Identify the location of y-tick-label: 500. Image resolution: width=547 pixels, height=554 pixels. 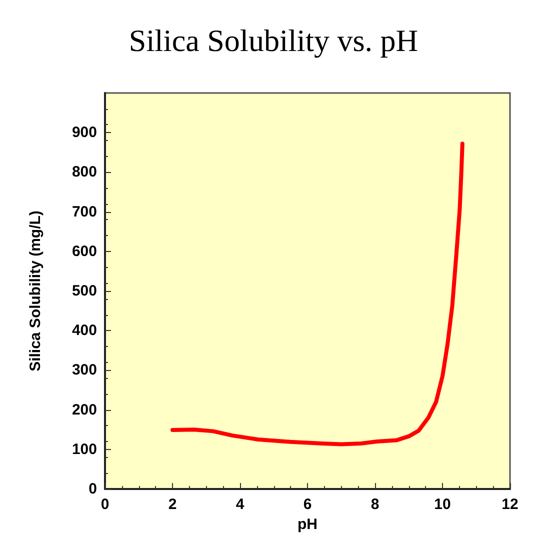
(84, 291).